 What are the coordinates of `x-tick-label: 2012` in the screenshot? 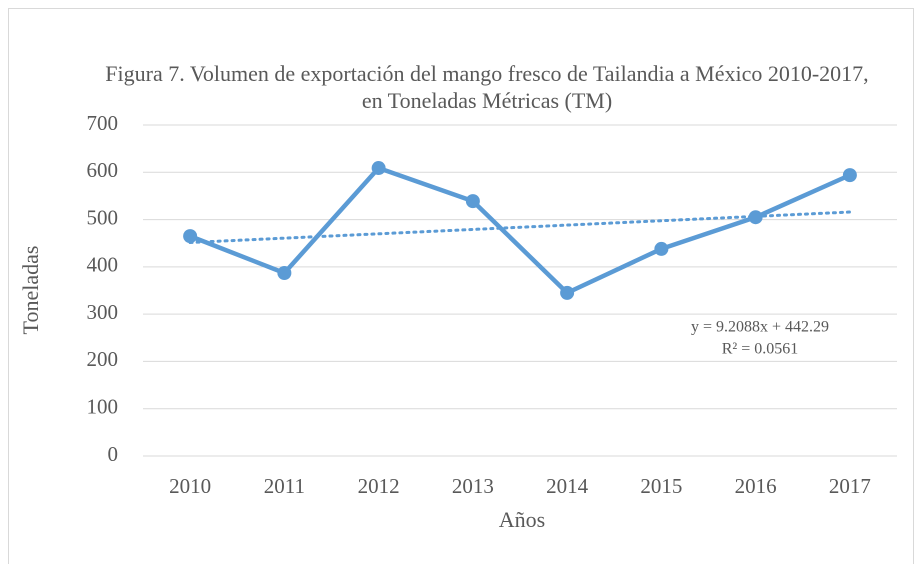 It's located at (379, 486).